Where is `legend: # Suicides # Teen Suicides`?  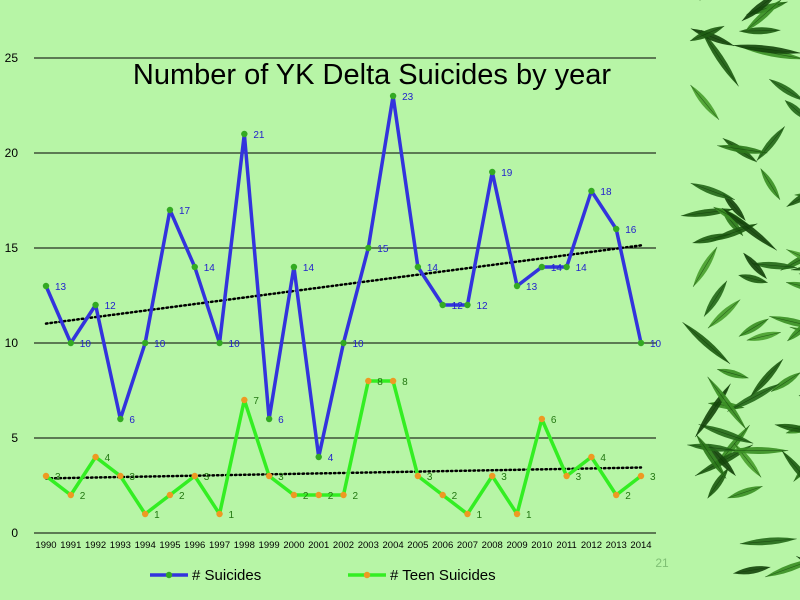 legend: # Suicides # Teen Suicides is located at coordinates (323, 575).